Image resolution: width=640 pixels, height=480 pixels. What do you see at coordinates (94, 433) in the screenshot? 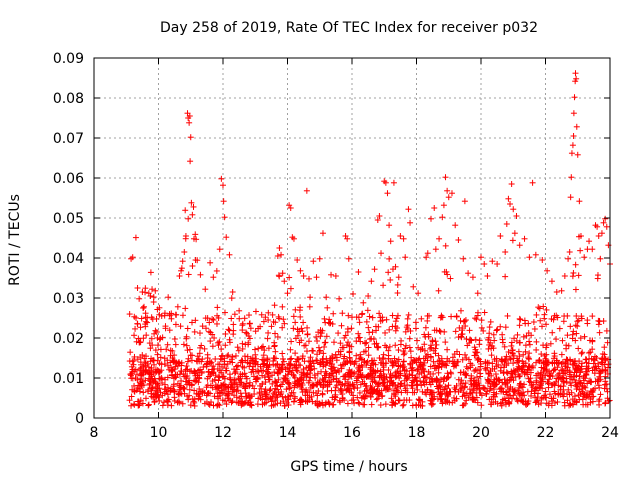
I see `x-tick-label: 8` at bounding box center [94, 433].